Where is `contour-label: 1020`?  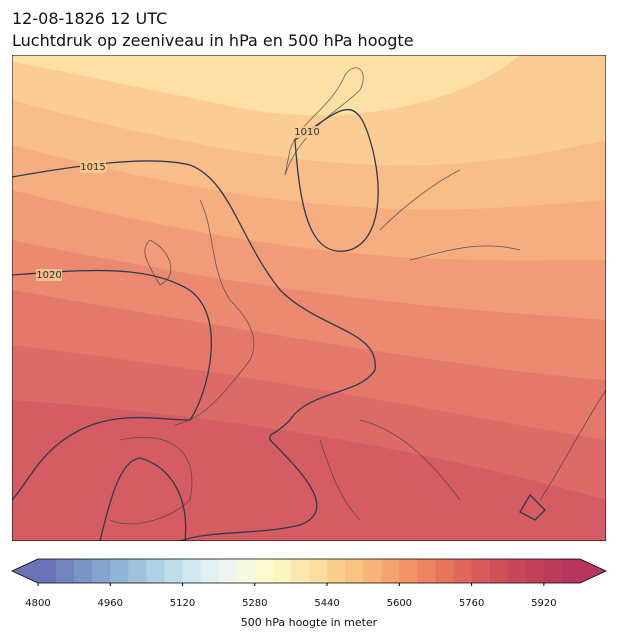
contour-label: 1020 is located at coordinates (48, 275).